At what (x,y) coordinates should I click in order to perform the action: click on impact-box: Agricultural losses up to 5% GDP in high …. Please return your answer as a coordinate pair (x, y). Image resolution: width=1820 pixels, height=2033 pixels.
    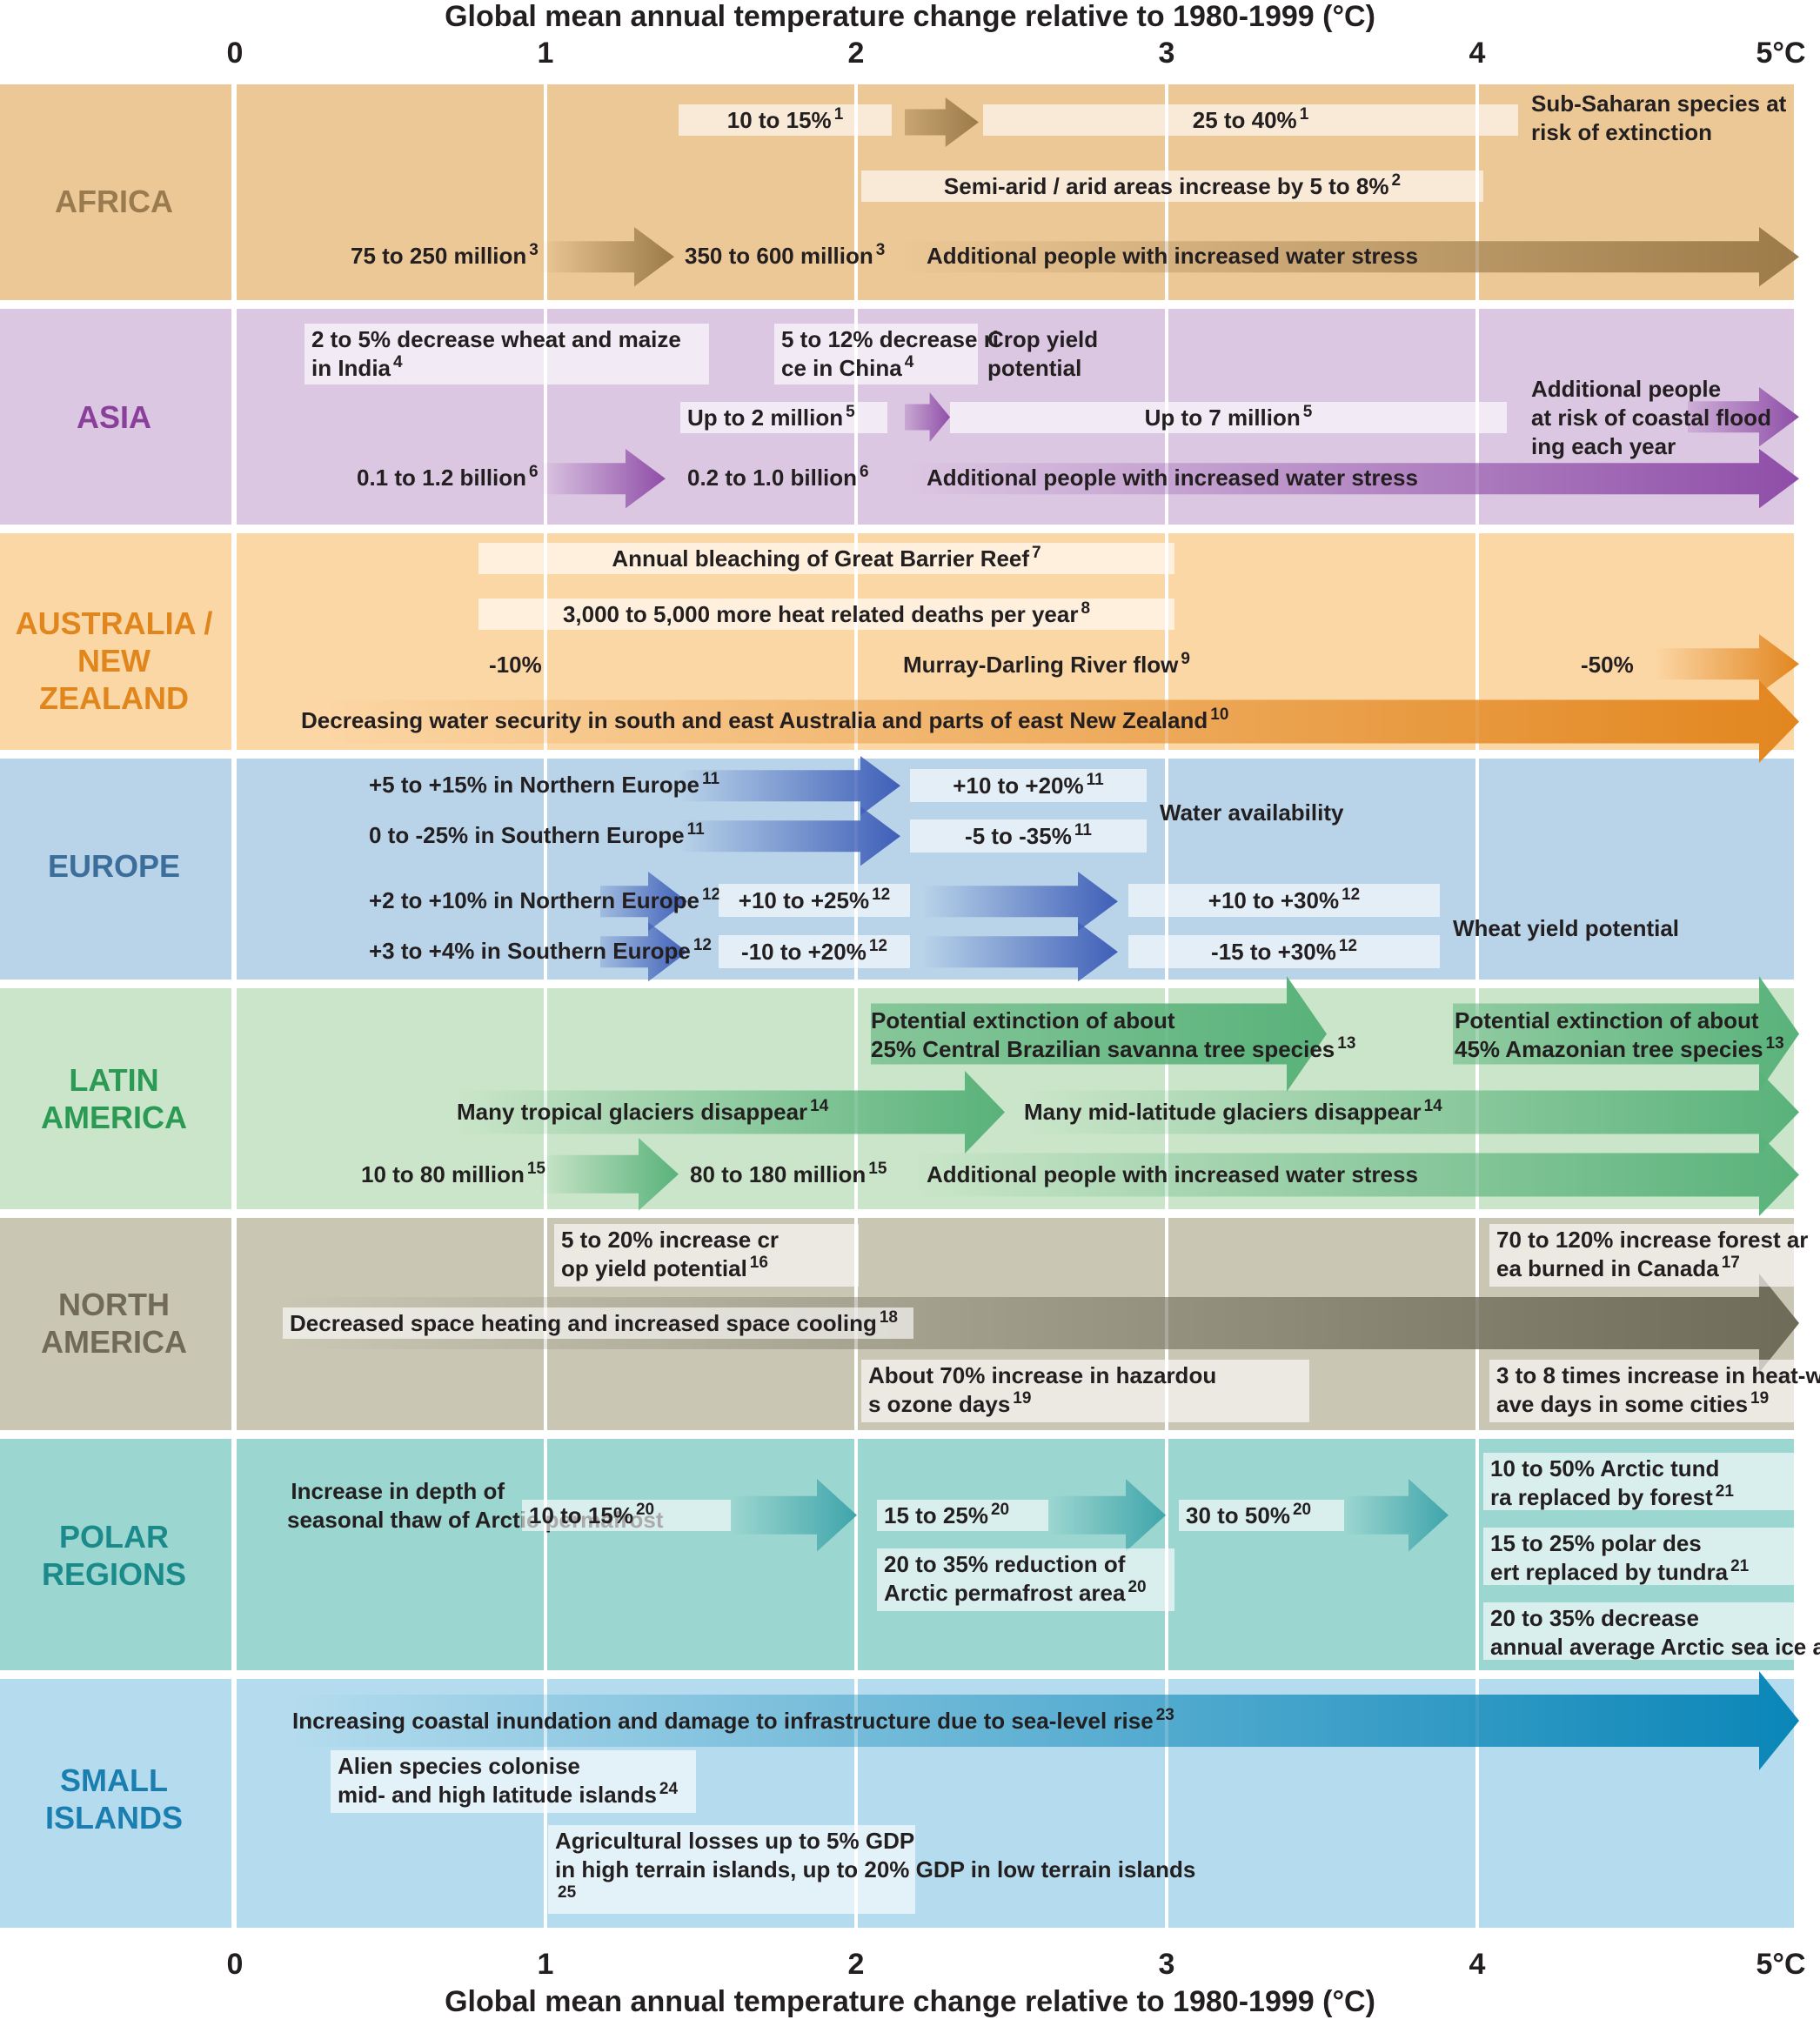
    Looking at the image, I should click on (871, 1869).